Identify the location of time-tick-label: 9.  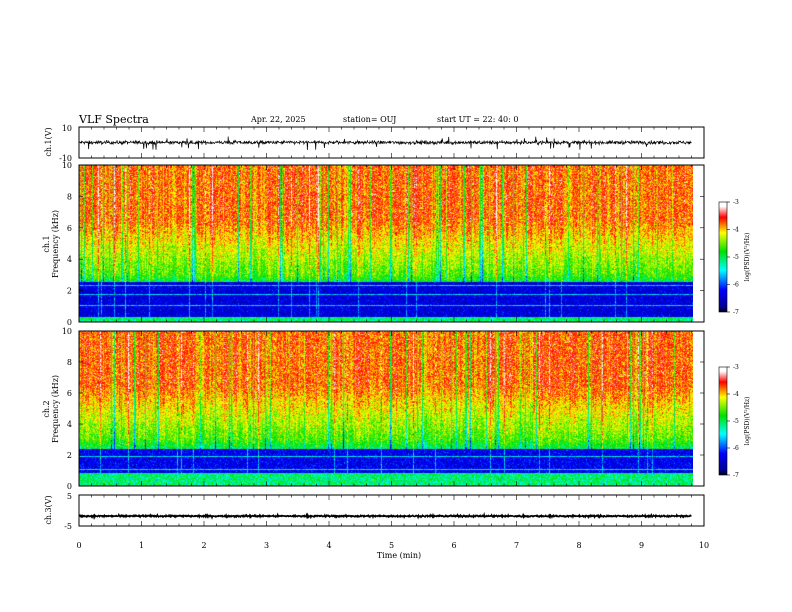
(641, 545).